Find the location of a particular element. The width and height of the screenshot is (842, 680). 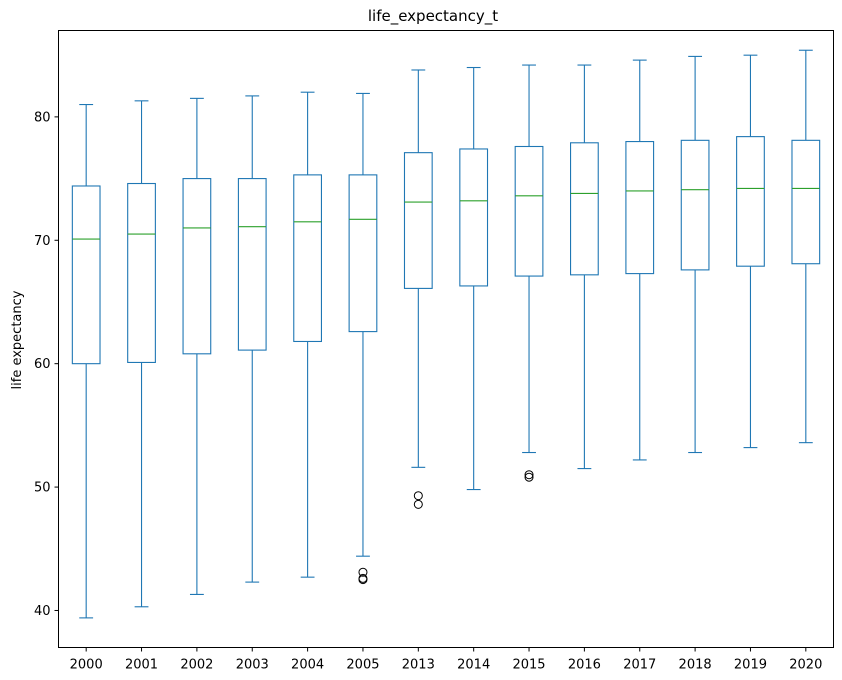

x-tick-label: 2003 is located at coordinates (252, 665).